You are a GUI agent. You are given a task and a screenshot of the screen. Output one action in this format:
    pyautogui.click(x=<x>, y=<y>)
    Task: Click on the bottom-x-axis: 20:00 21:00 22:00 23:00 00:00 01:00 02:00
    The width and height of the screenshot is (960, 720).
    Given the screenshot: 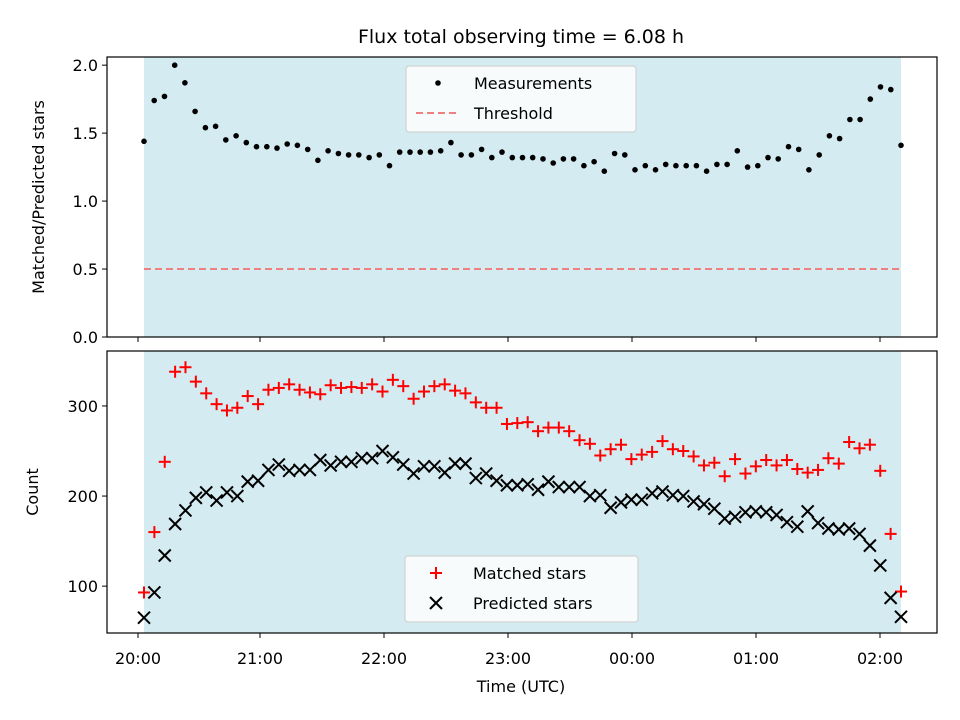 What is the action you would take?
    pyautogui.click(x=509, y=650)
    